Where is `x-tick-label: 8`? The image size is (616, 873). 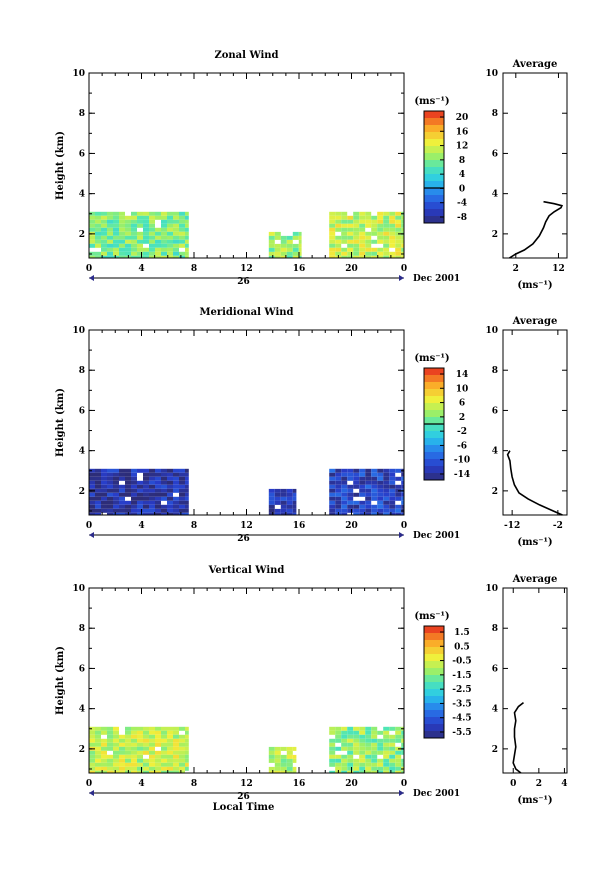 x-tick-label: 8 is located at coordinates (194, 784).